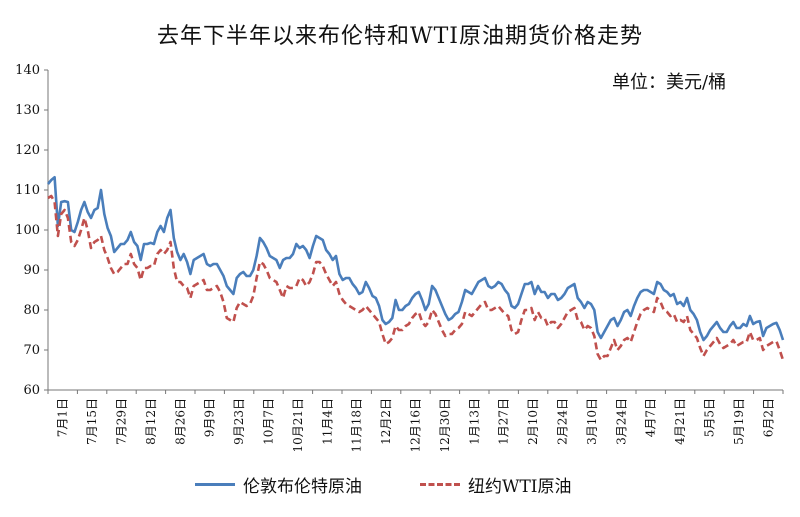 The height and width of the screenshot is (517, 800). I want to click on y-tick-label: 110, so click(27, 190).